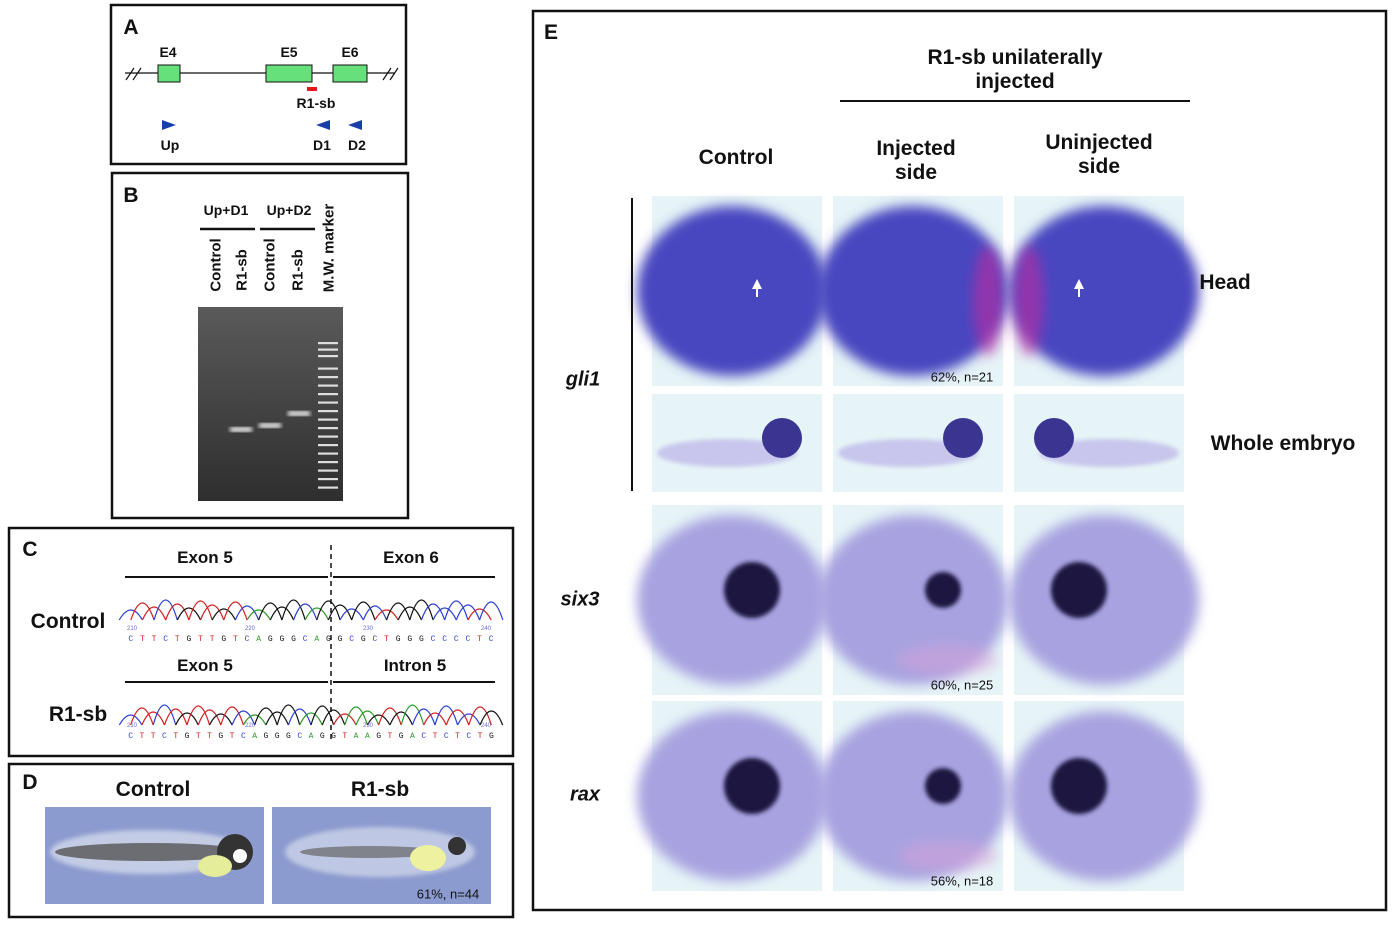 This screenshot has width=1399, height=931. Describe the element at coordinates (1099, 154) in the screenshot. I see `column-label: Uninjected side` at that location.